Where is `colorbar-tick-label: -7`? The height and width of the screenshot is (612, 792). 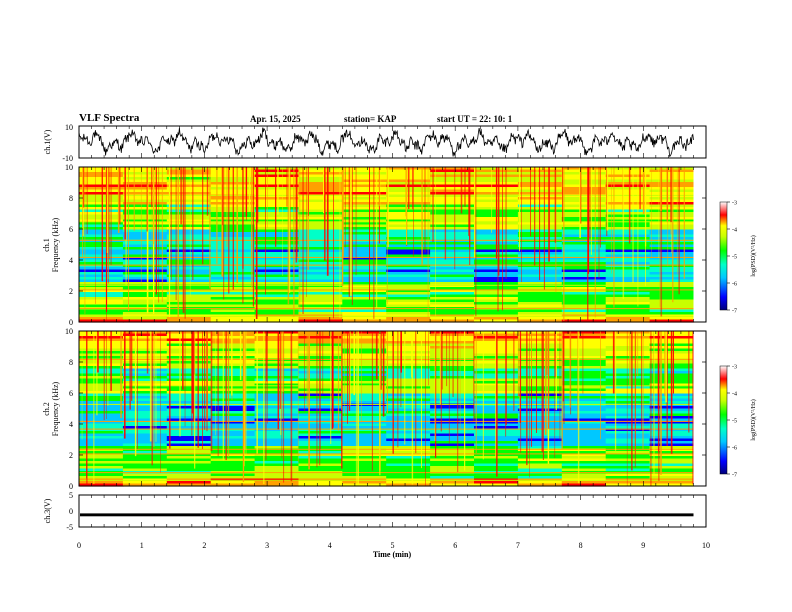 colorbar-tick-label: -7 is located at coordinates (734, 312).